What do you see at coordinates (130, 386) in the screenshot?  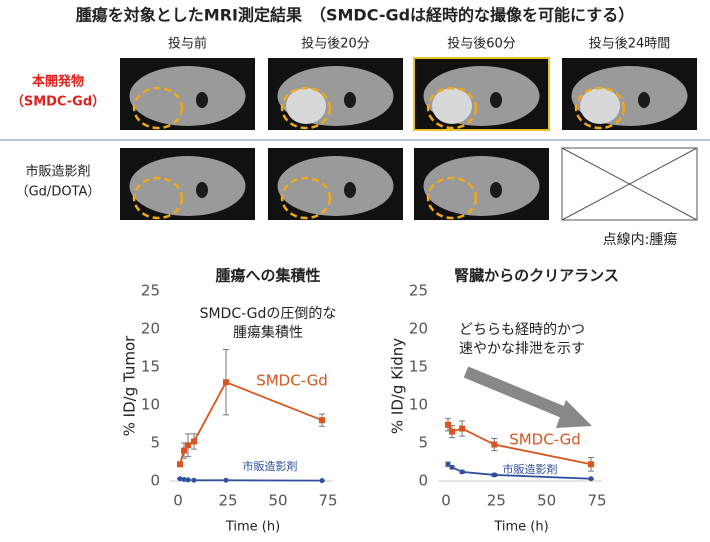 I see `y-axis-label: % ID/g Tumor` at bounding box center [130, 386].